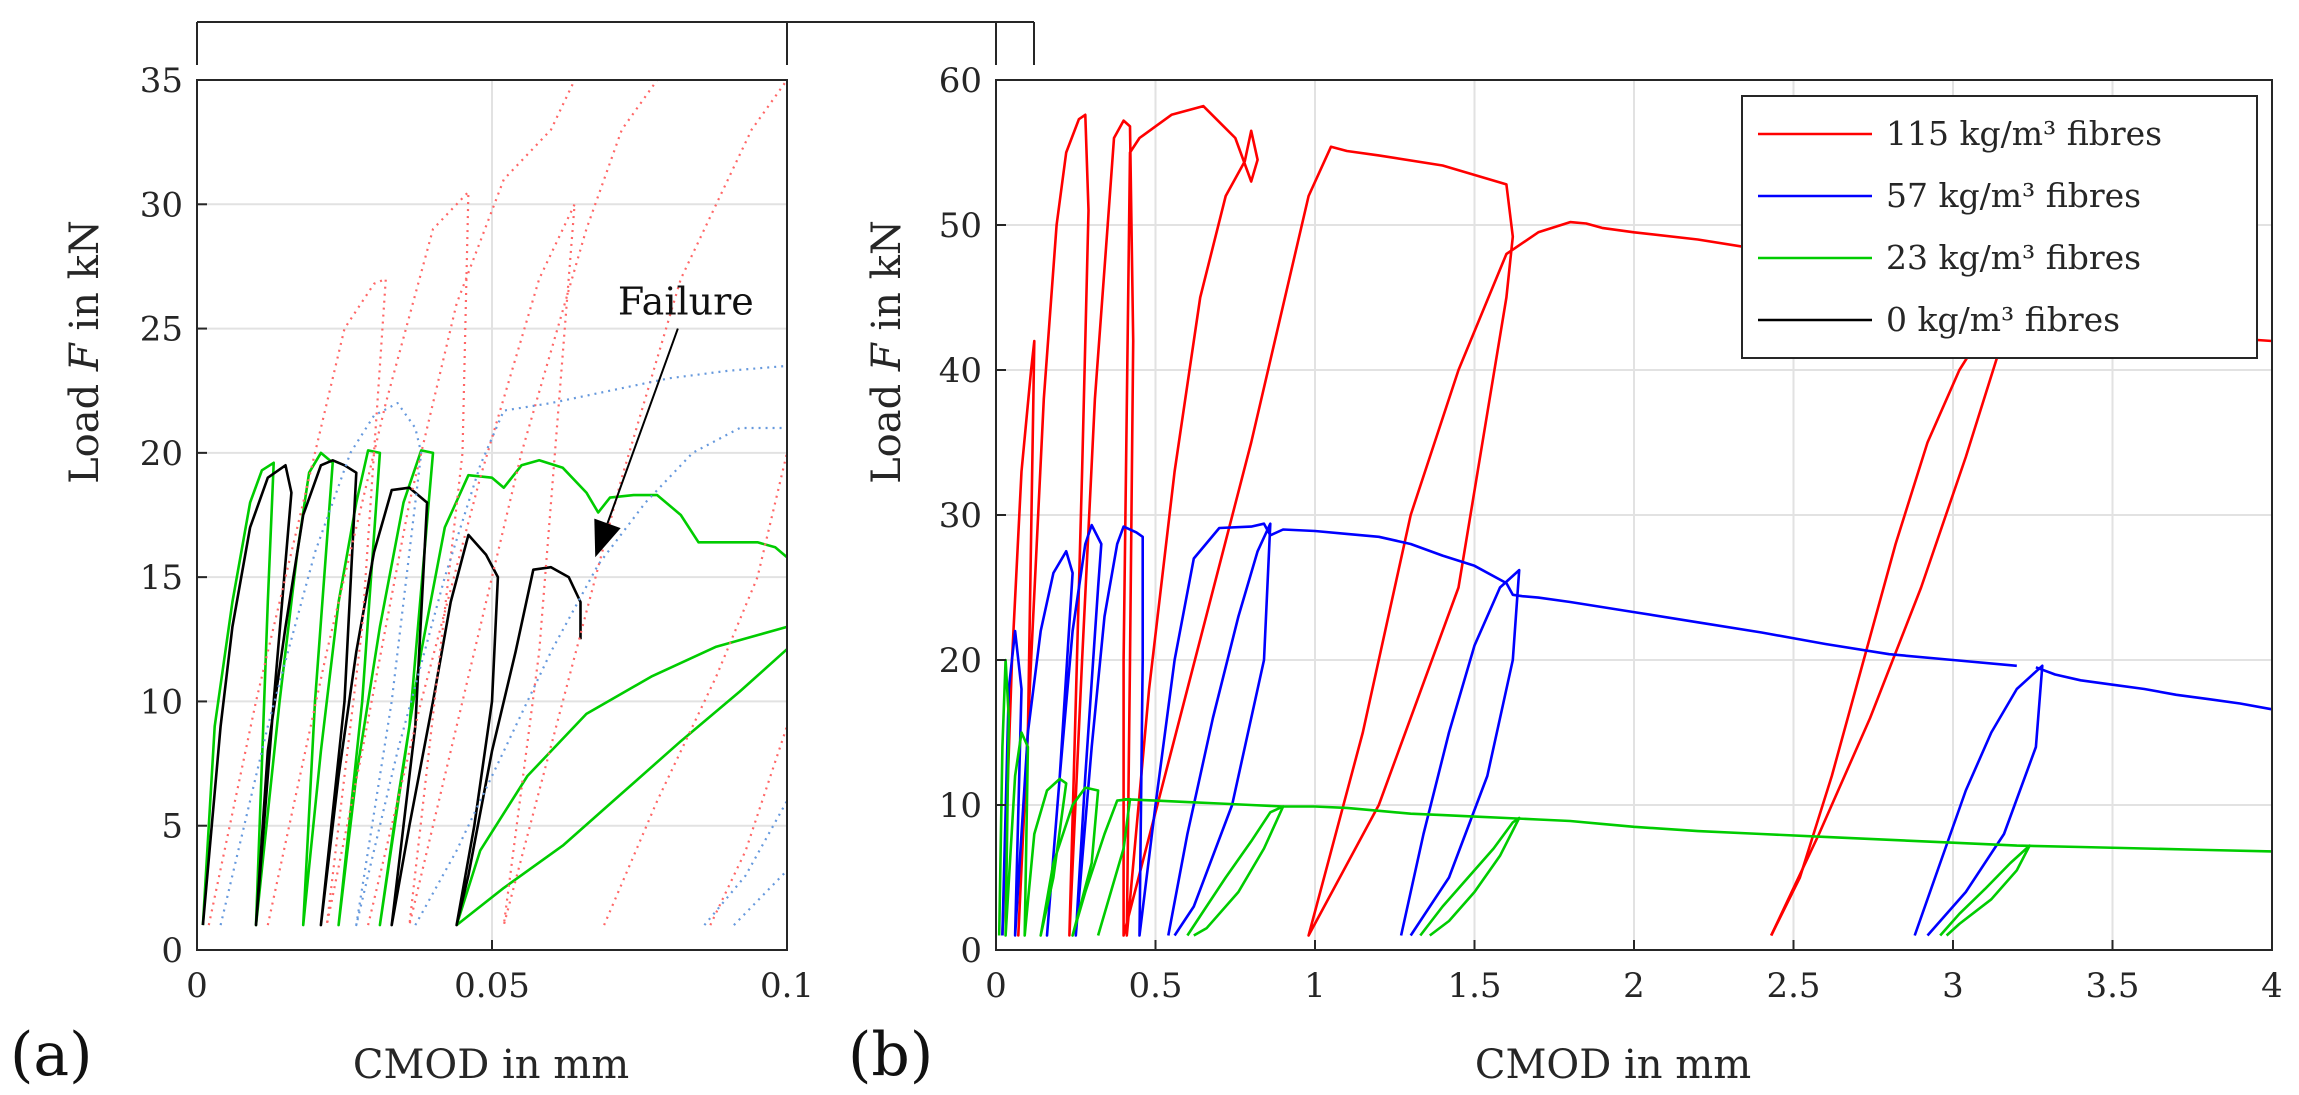 Image resolution: width=2299 pixels, height=1095 pixels. I want to click on b-xtick-label: 2, so click(1634, 986).